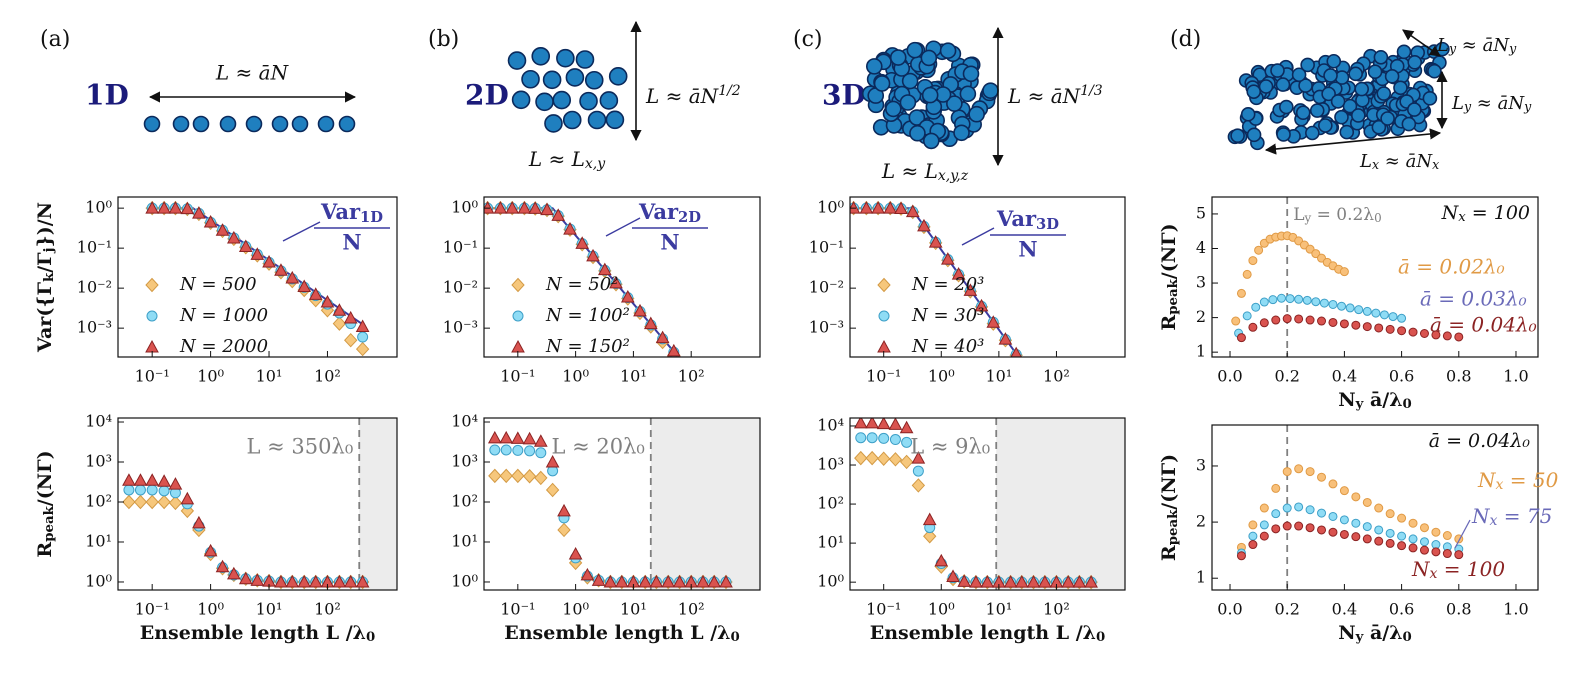 The image size is (1576, 675). I want to click on series-label: ā = 0.02λ₀, so click(1451, 267).